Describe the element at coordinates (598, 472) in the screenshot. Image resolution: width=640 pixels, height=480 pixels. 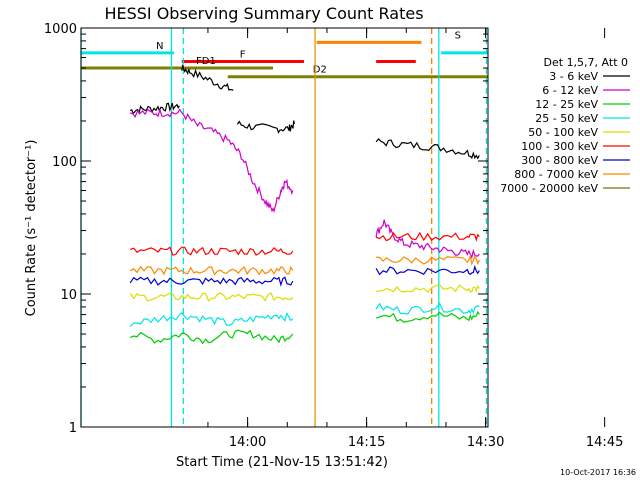
I see `footer-date: 10-Oct-2017 16:36` at that location.